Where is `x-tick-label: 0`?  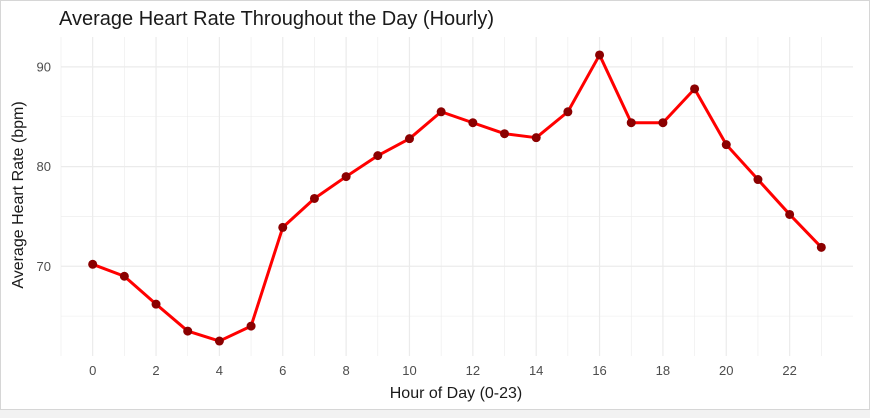
x-tick-label: 0 is located at coordinates (92, 370).